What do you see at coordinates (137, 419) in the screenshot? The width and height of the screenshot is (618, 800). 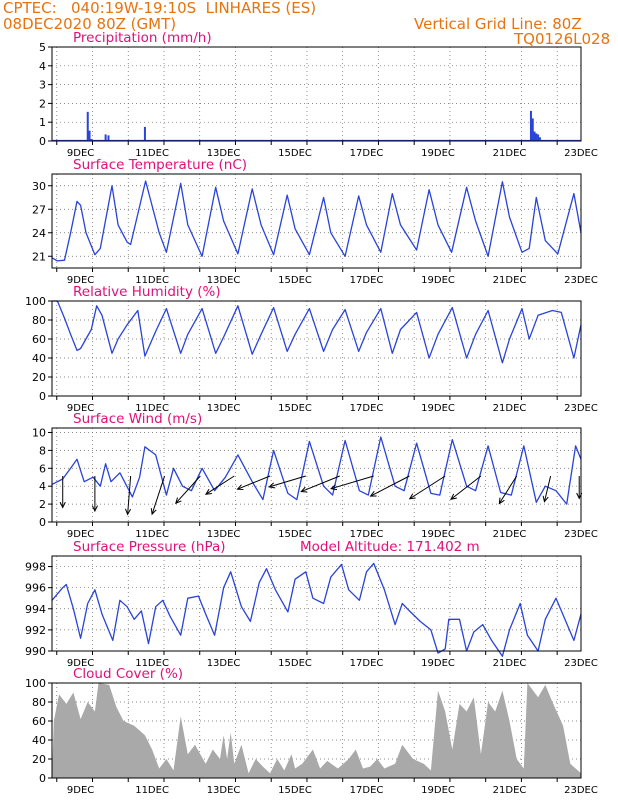 I see `panel-title: Surface Wind (m/s)` at bounding box center [137, 419].